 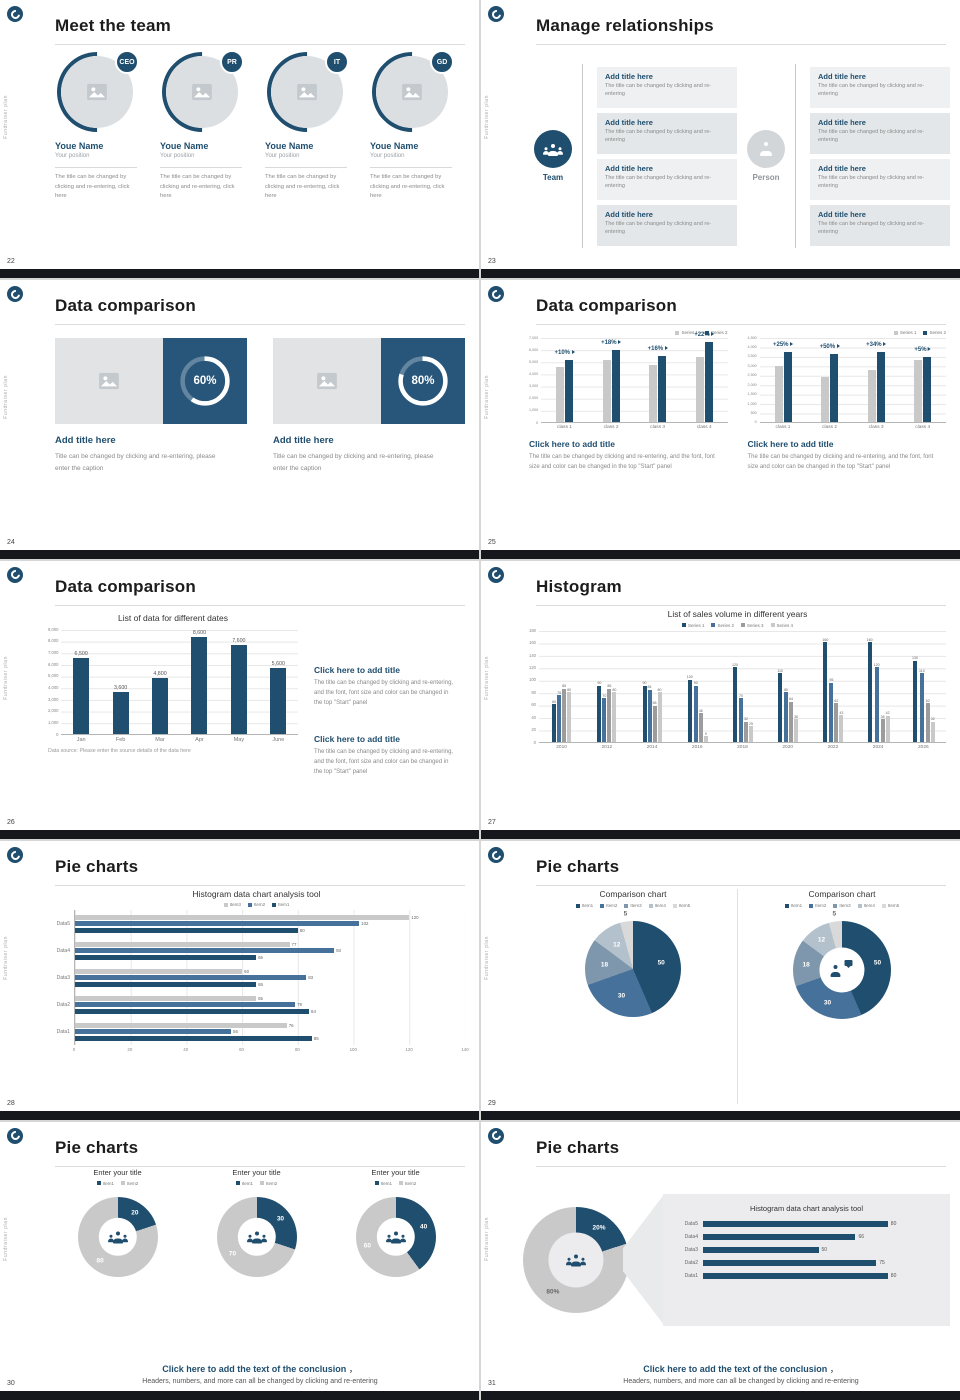 What do you see at coordinates (120, 682) in the screenshot?
I see `vgroup: 3,600` at bounding box center [120, 682].